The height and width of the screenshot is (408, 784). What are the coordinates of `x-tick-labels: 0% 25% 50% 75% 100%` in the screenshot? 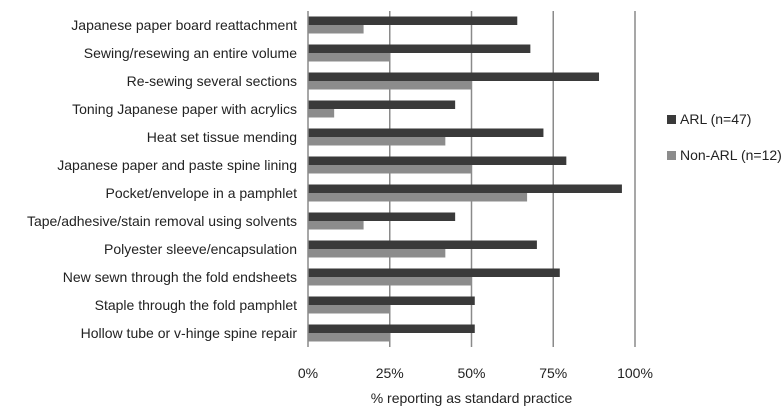 It's located at (475, 373).